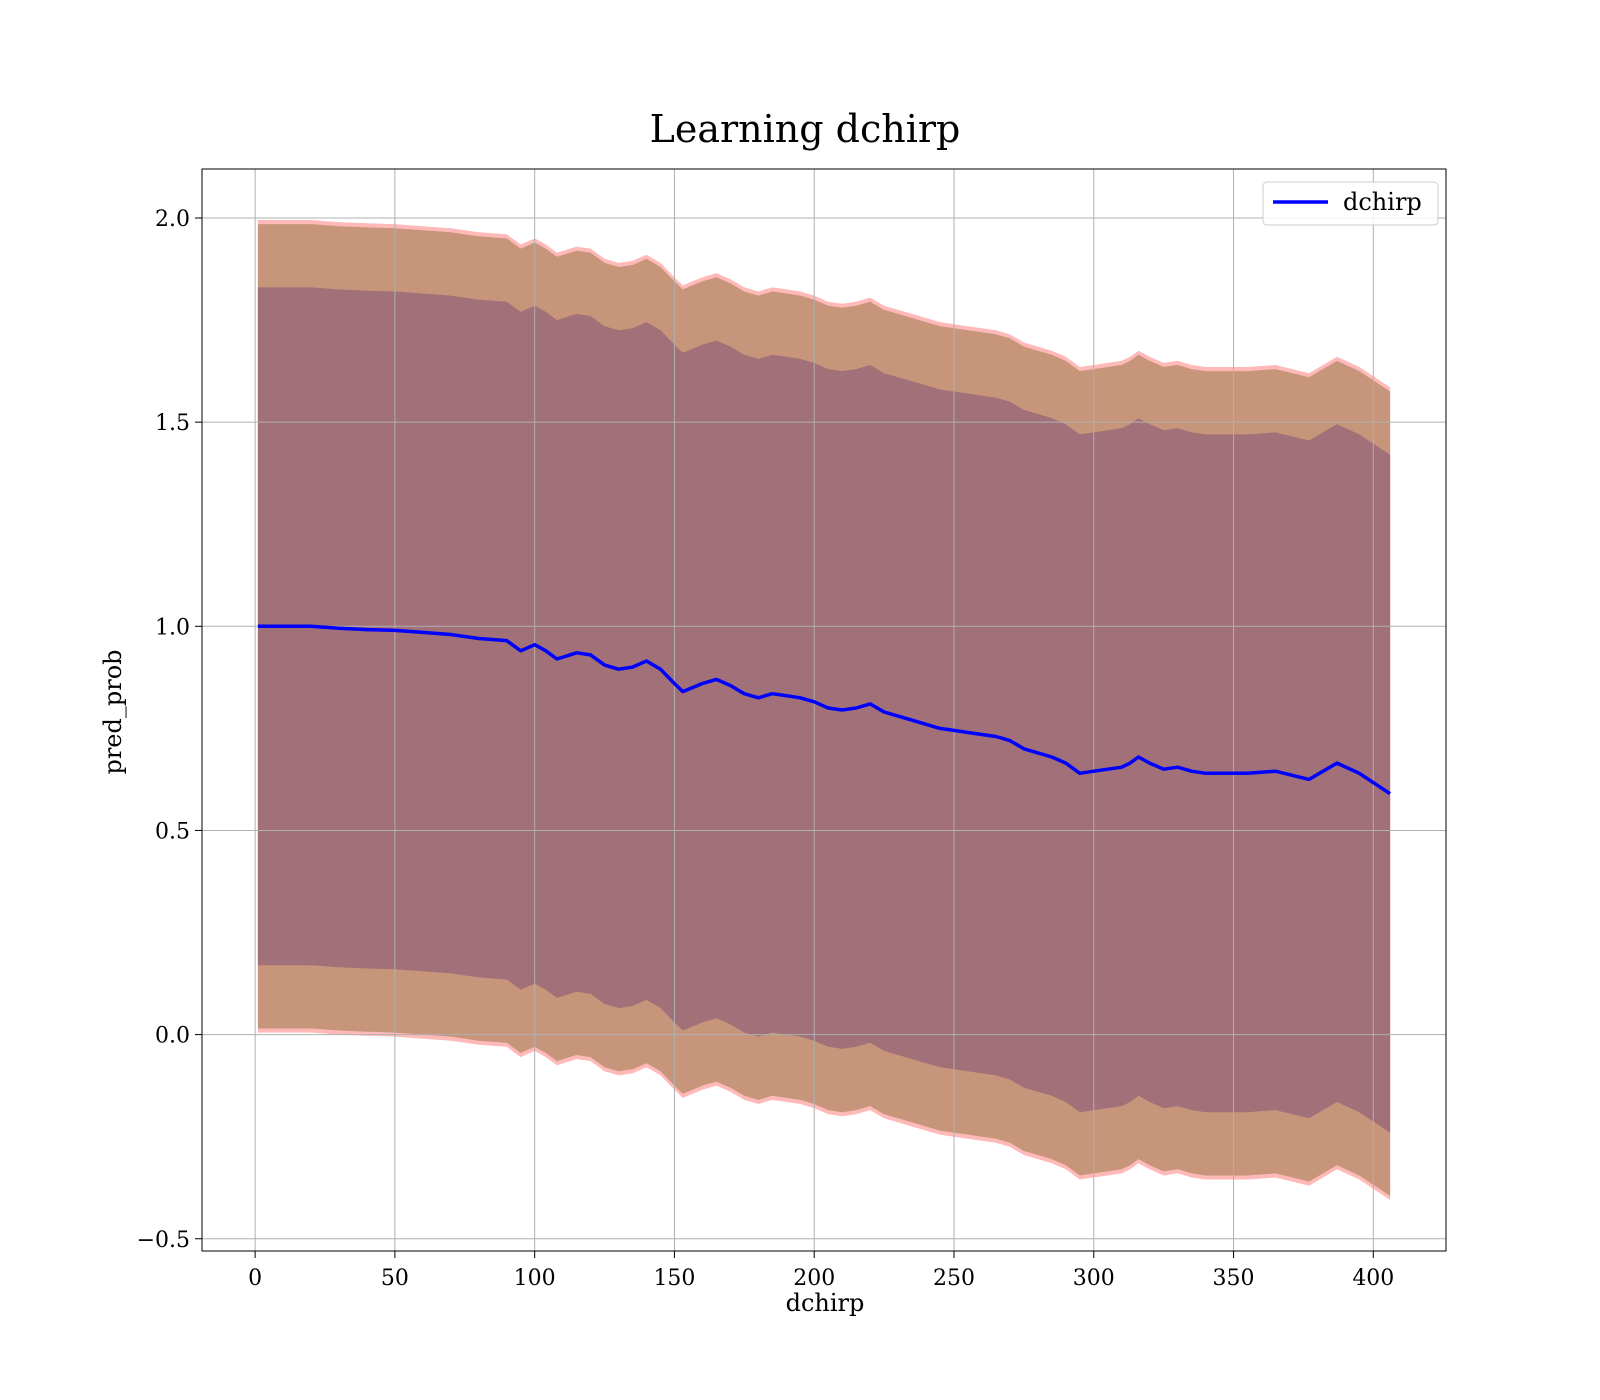  I want to click on y-tick-label: 0.5, so click(172, 831).